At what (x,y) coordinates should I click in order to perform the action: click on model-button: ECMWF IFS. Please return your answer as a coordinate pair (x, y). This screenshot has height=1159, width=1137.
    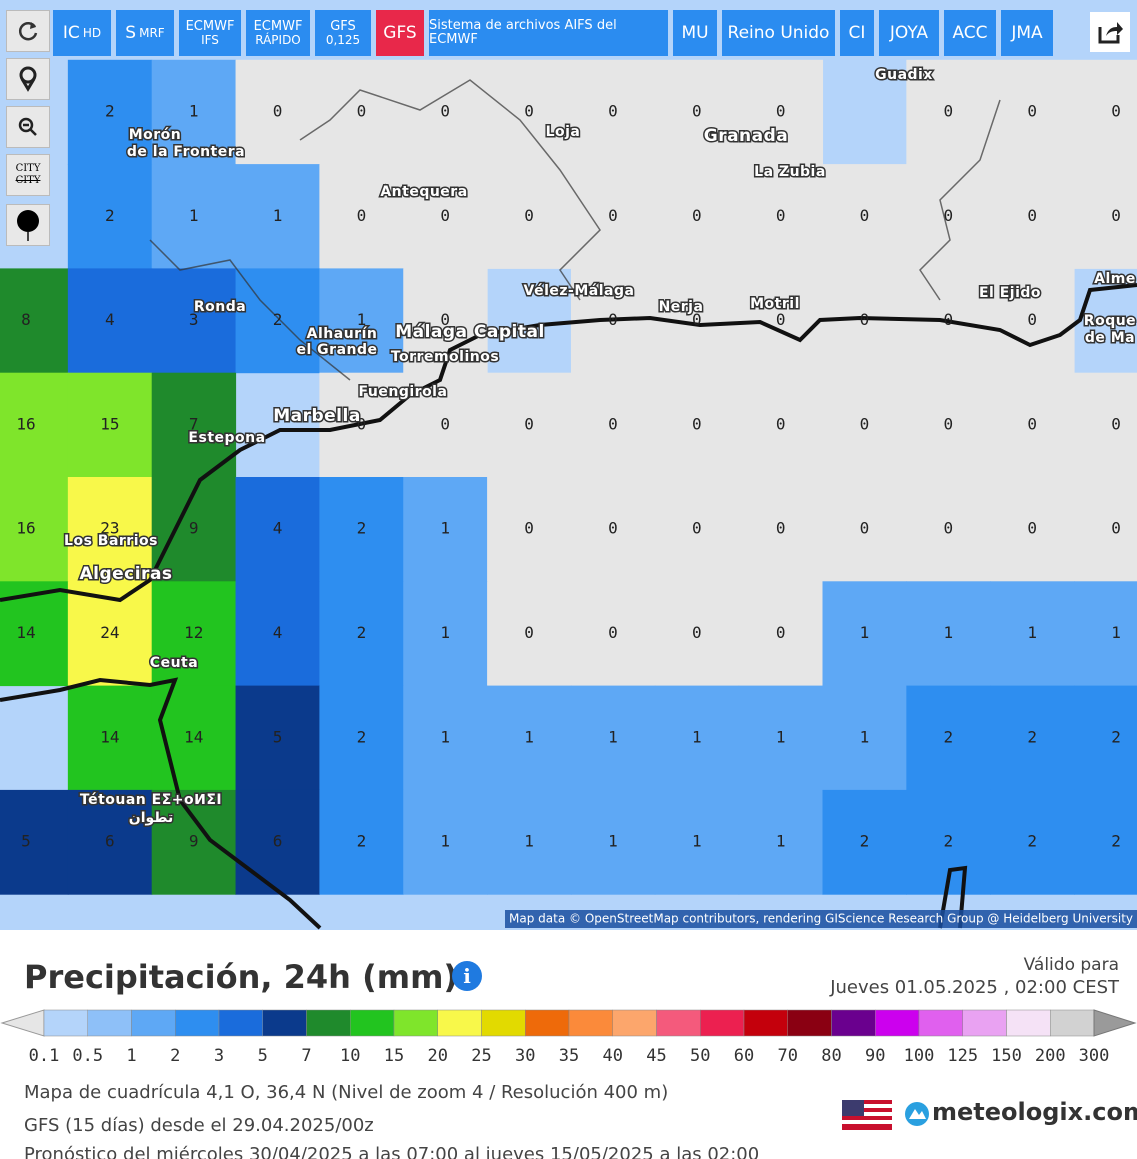
    Looking at the image, I should click on (210, 33).